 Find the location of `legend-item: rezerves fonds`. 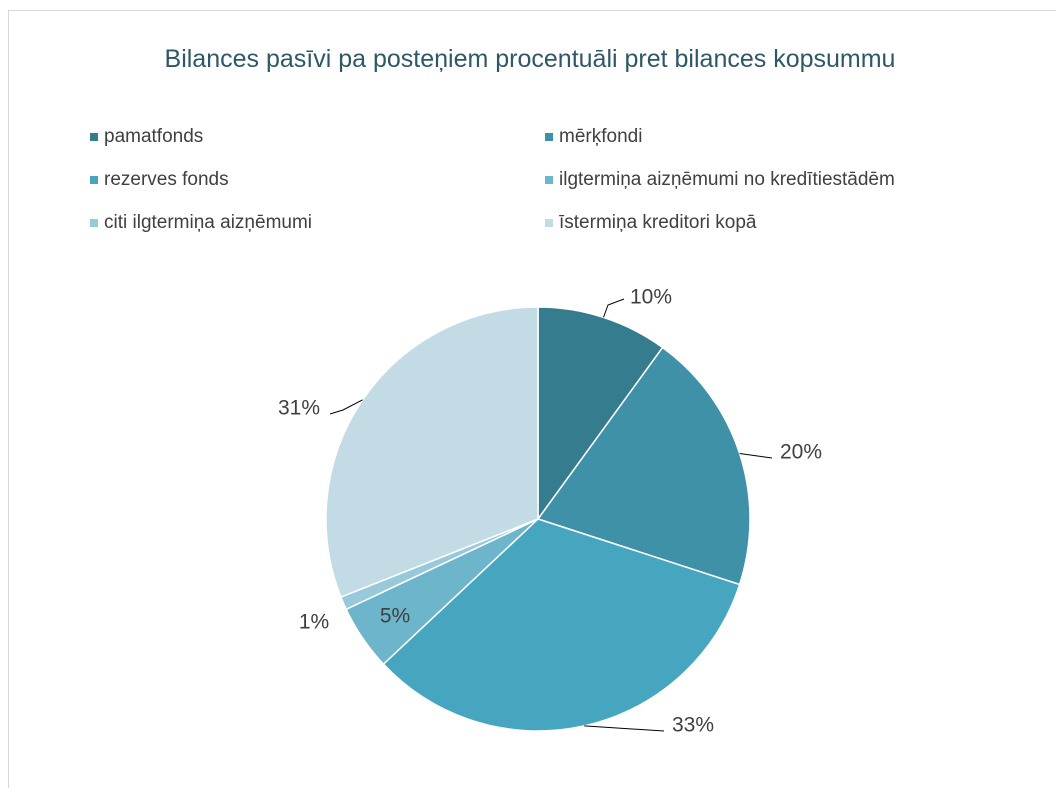

legend-item: rezerves fonds is located at coordinates (159, 180).